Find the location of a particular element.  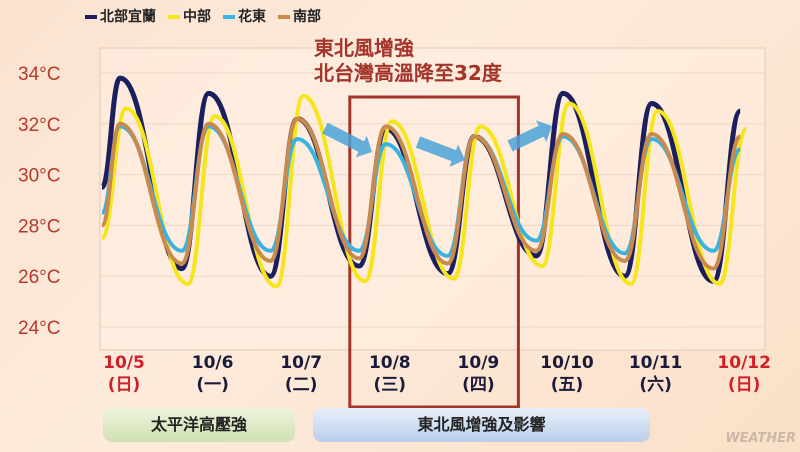

legend-item-central: 中部 is located at coordinates (189, 16).